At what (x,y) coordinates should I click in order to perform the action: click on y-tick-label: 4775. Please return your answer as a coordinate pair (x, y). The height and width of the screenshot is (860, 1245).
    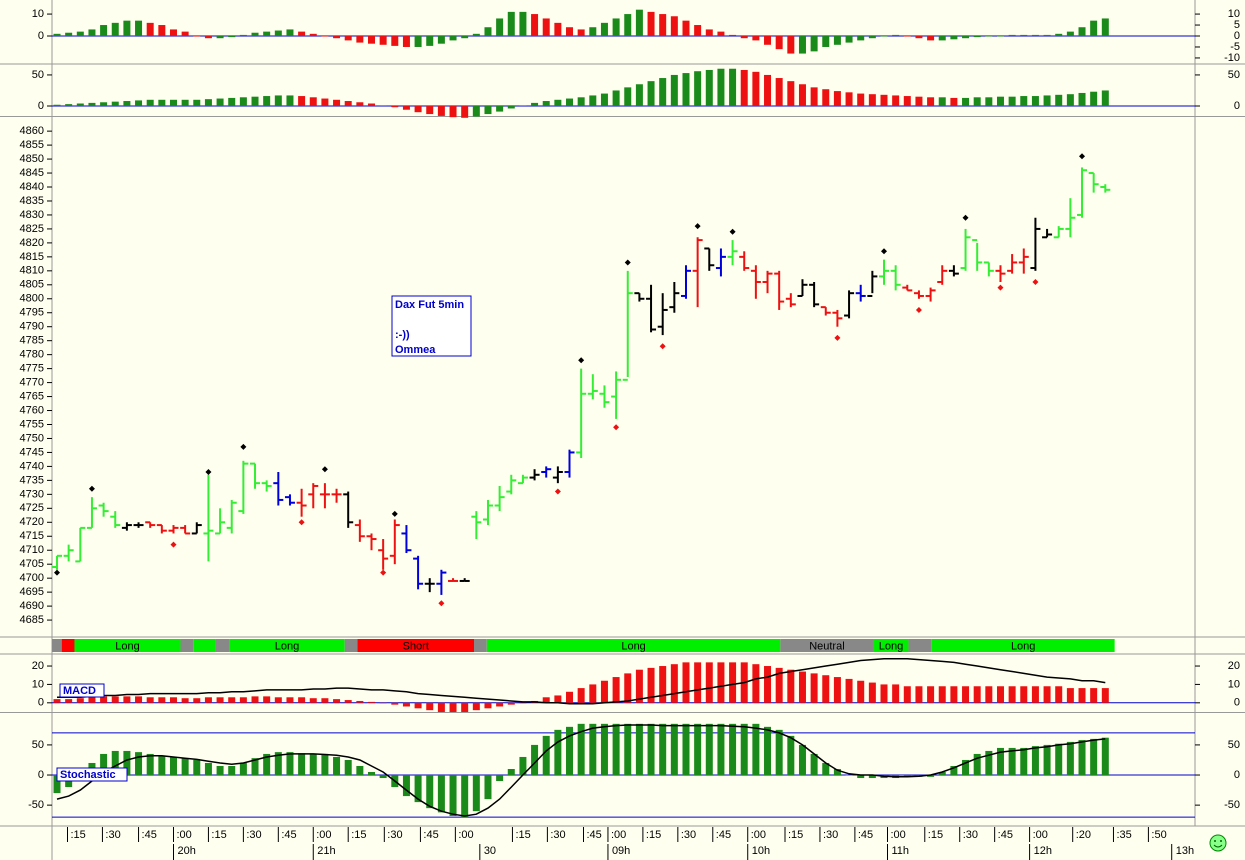
    Looking at the image, I should click on (32, 369).